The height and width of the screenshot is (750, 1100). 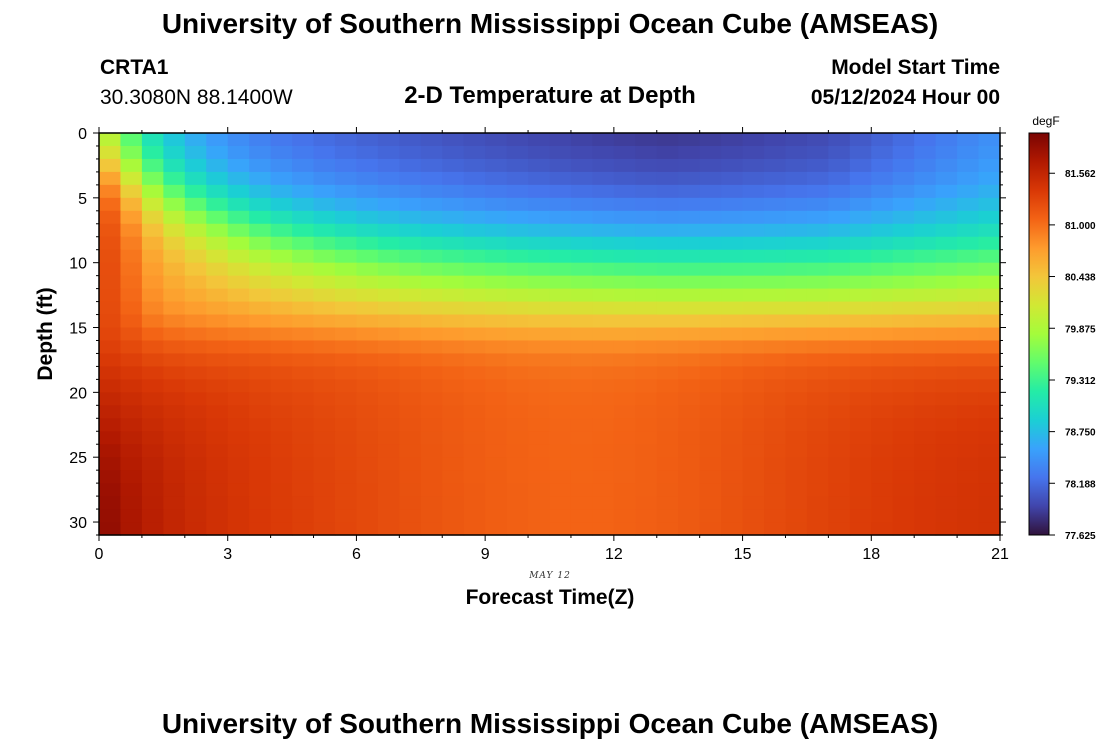 What do you see at coordinates (485, 554) in the screenshot?
I see `x-tick-label: 9` at bounding box center [485, 554].